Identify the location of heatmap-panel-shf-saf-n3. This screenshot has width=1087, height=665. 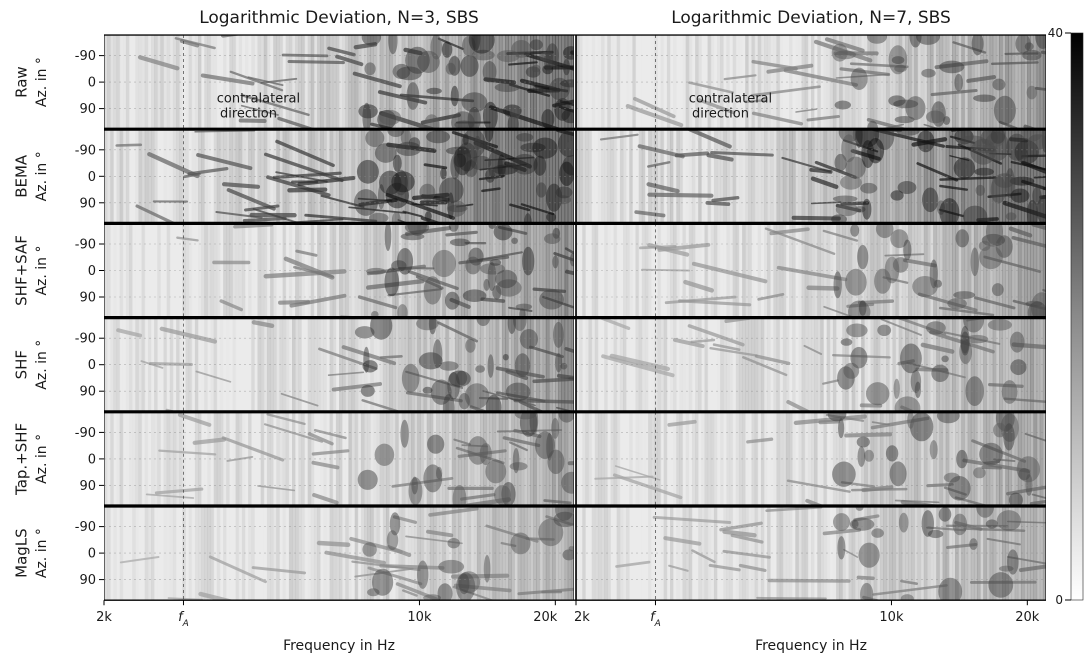
(339, 270).